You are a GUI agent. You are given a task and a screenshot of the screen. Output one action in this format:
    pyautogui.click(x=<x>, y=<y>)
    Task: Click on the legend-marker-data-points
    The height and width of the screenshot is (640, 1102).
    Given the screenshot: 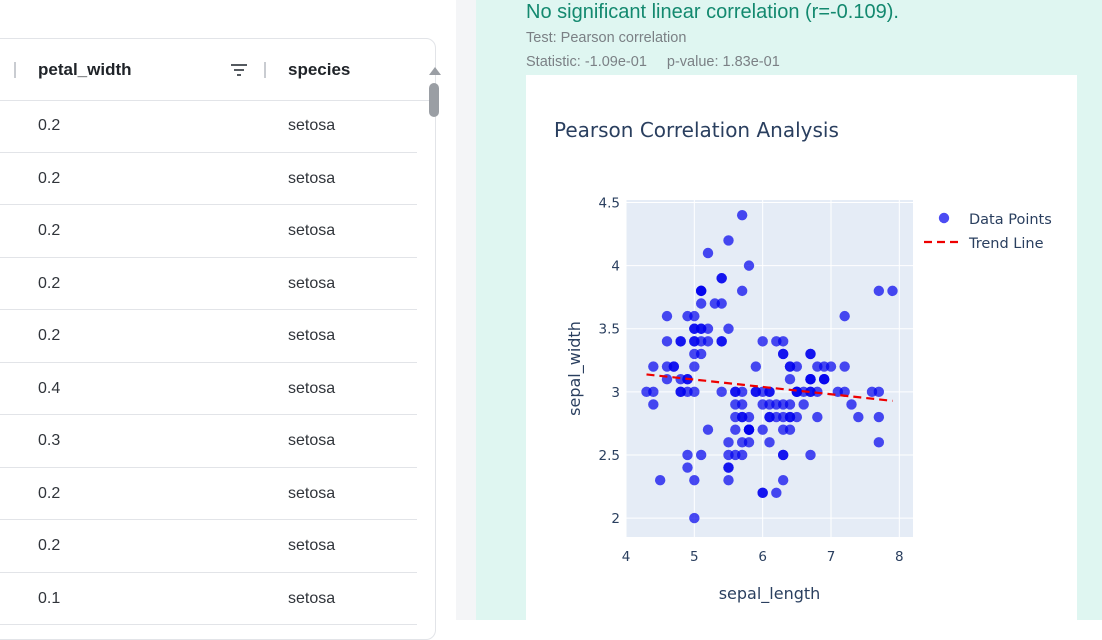 What is the action you would take?
    pyautogui.click(x=944, y=218)
    